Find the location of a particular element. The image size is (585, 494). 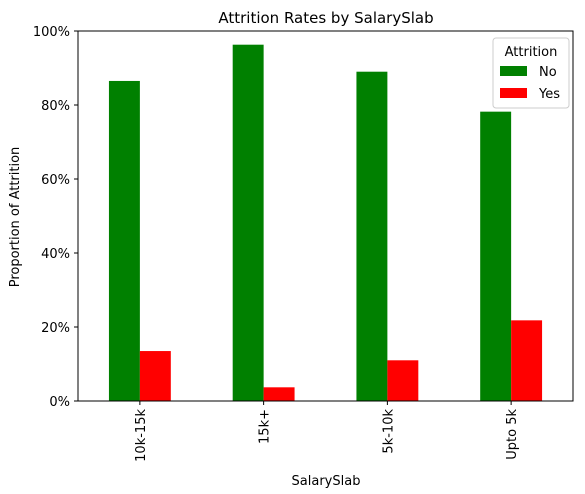

y-axis-label: Proportion of Attrition is located at coordinates (15, 217).